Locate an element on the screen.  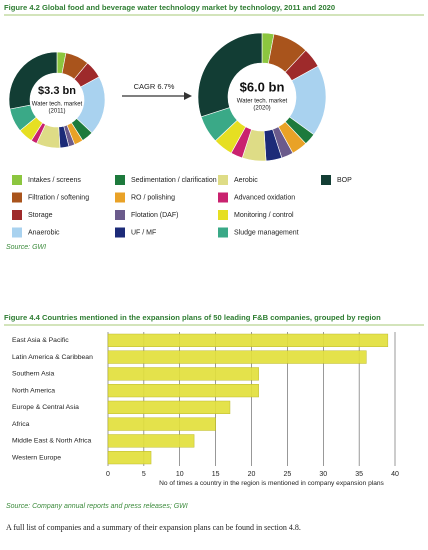
x-tick-label: 15 is located at coordinates (216, 474).